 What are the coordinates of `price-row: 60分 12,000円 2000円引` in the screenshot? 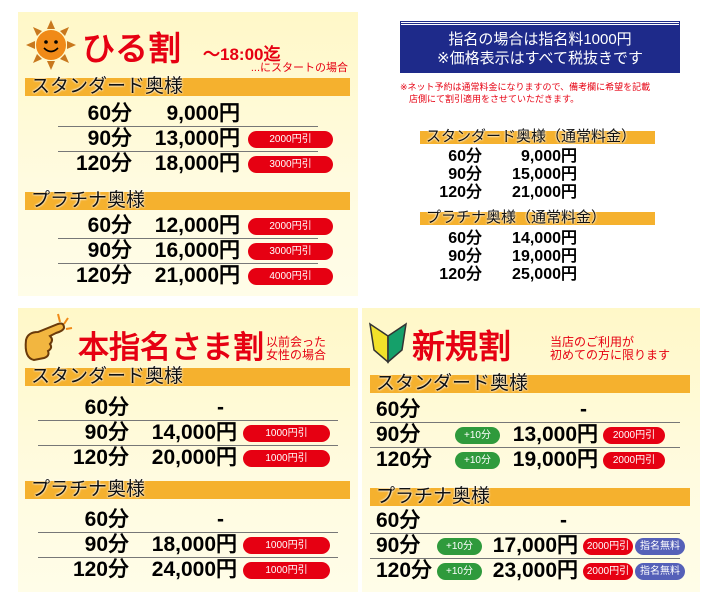 It's located at (188, 226).